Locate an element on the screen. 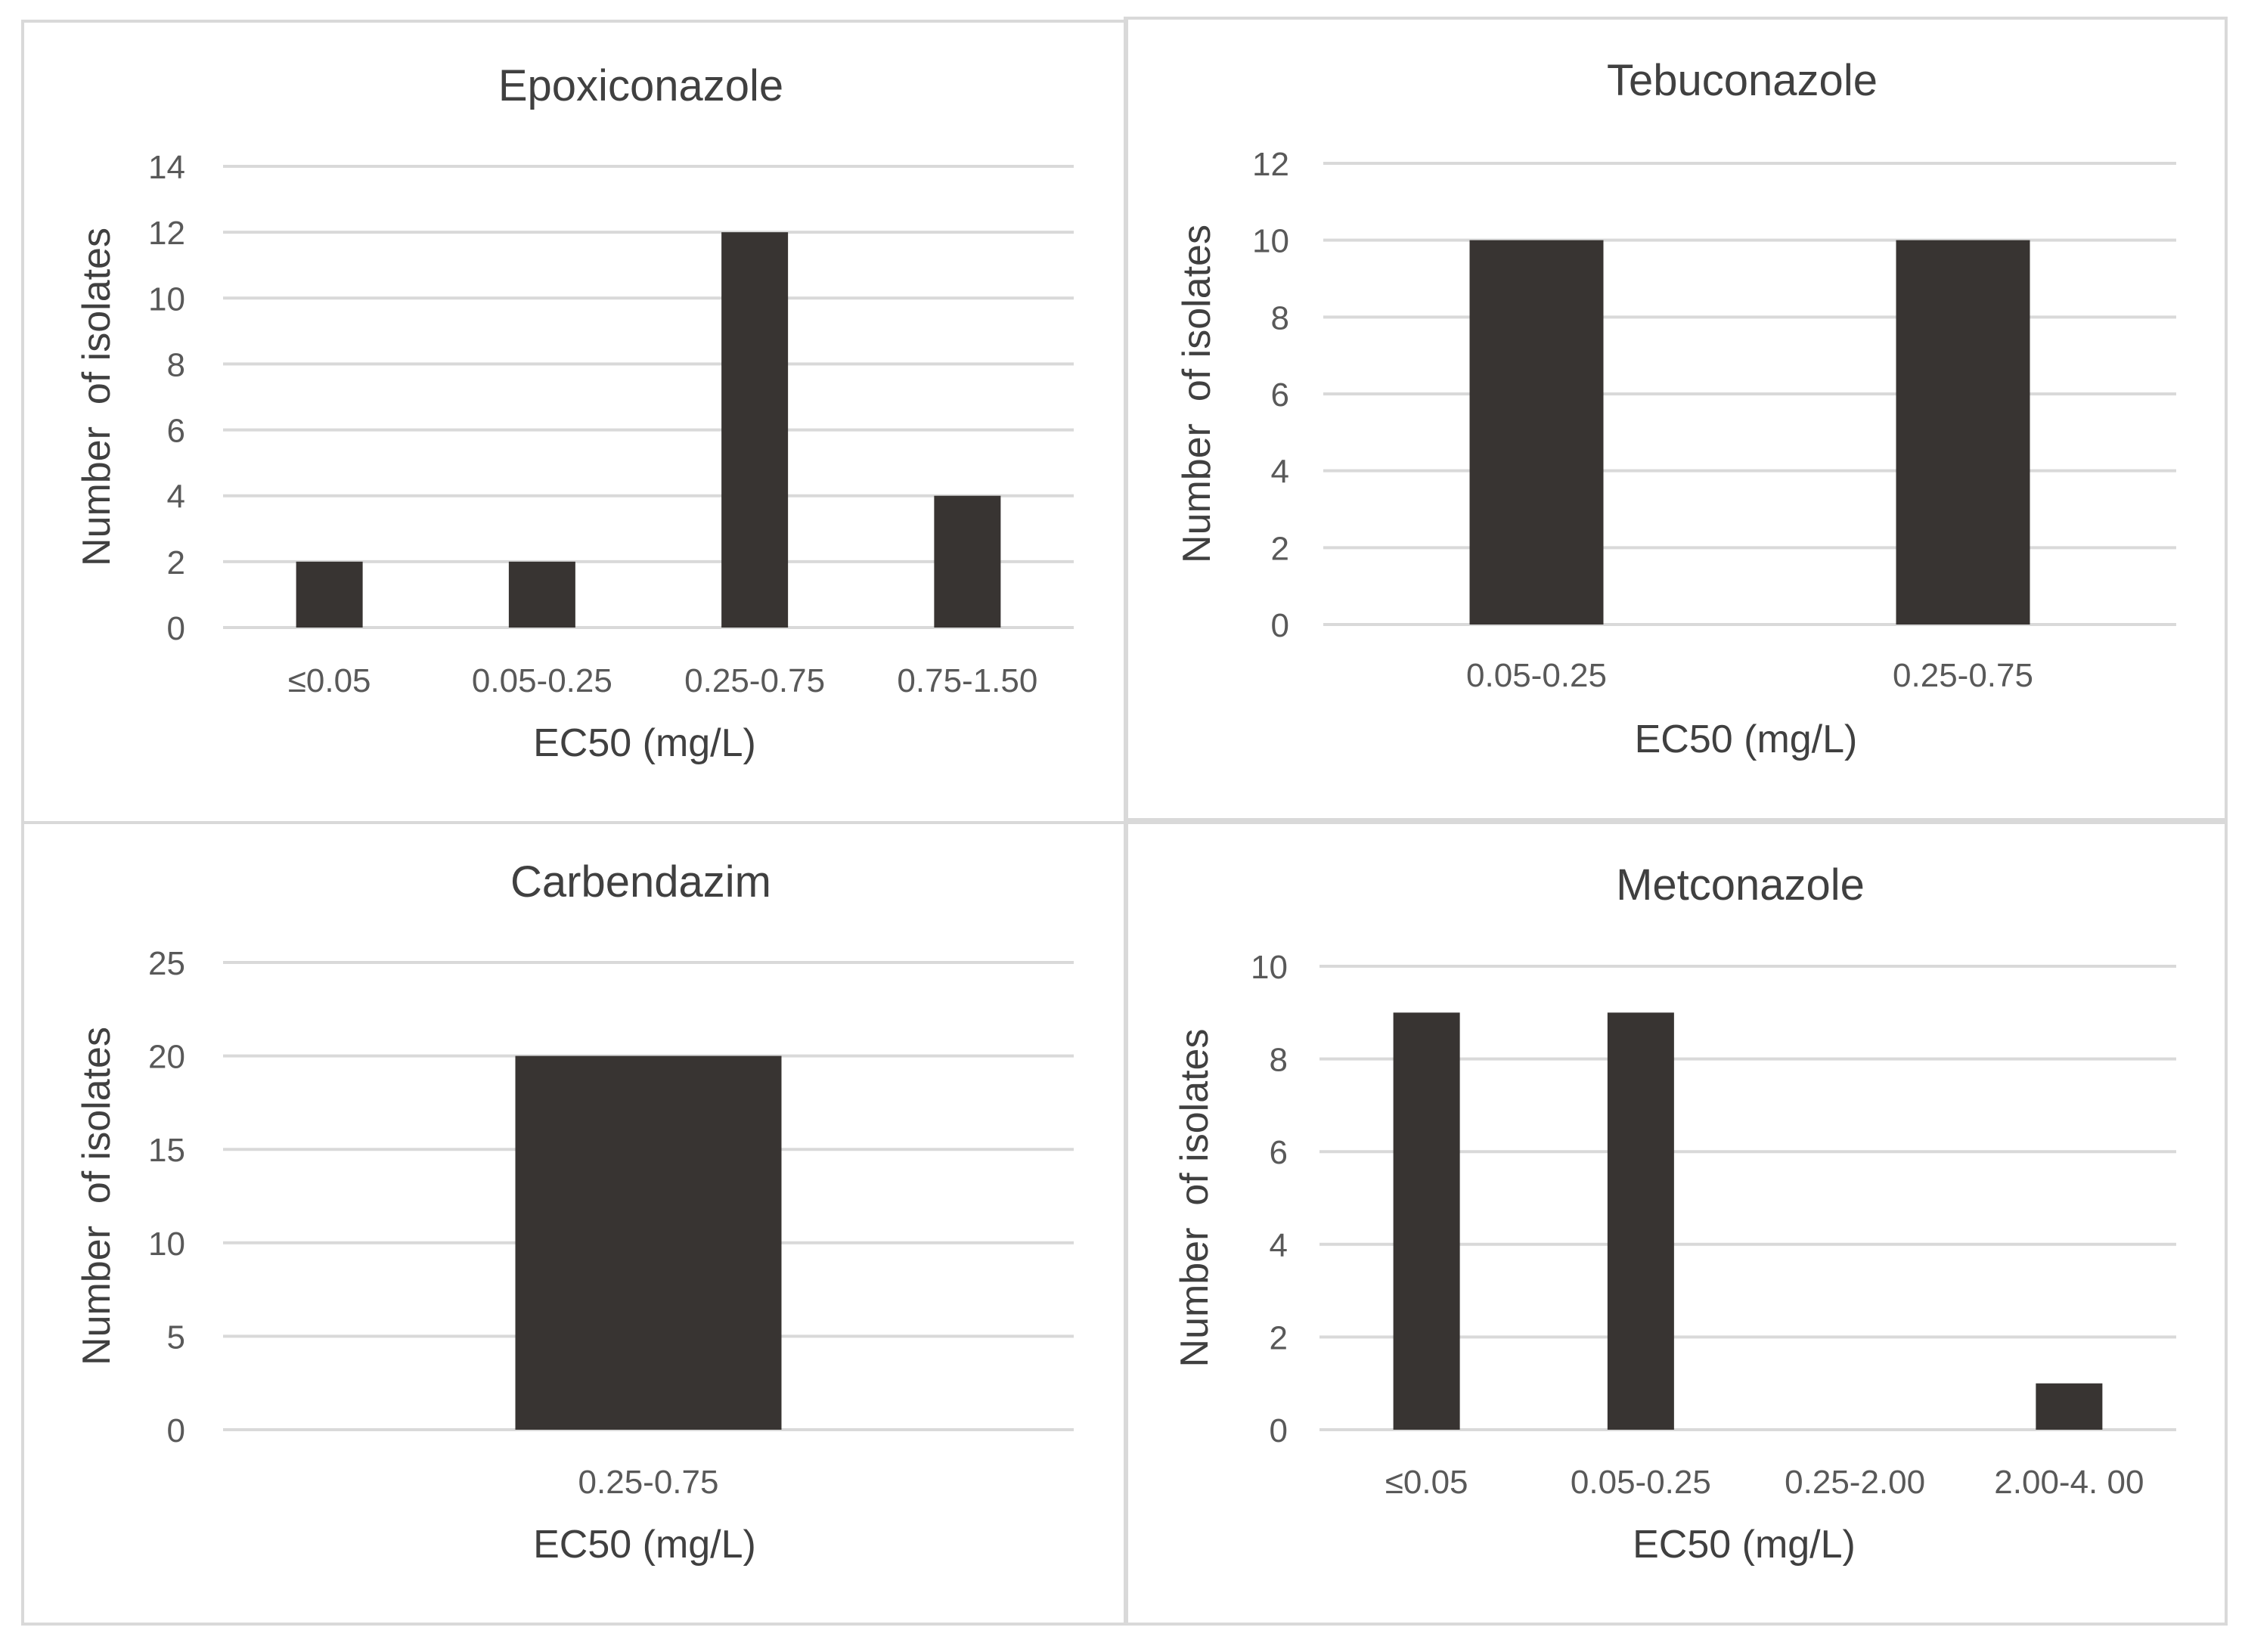 Image resolution: width=2242 pixels, height=1652 pixels. y-tick-label: 14 is located at coordinates (166, 168).